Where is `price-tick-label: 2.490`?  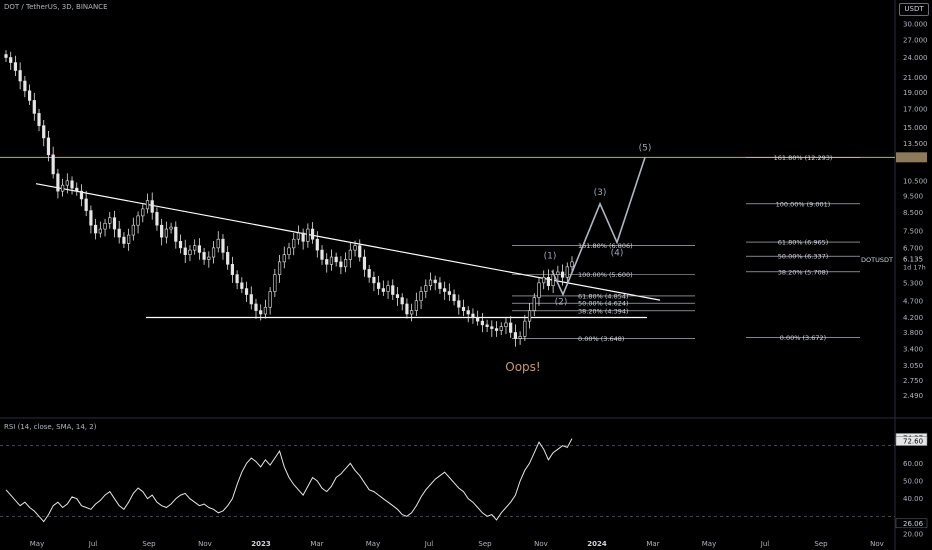 price-tick-label: 2.490 is located at coordinates (913, 396).